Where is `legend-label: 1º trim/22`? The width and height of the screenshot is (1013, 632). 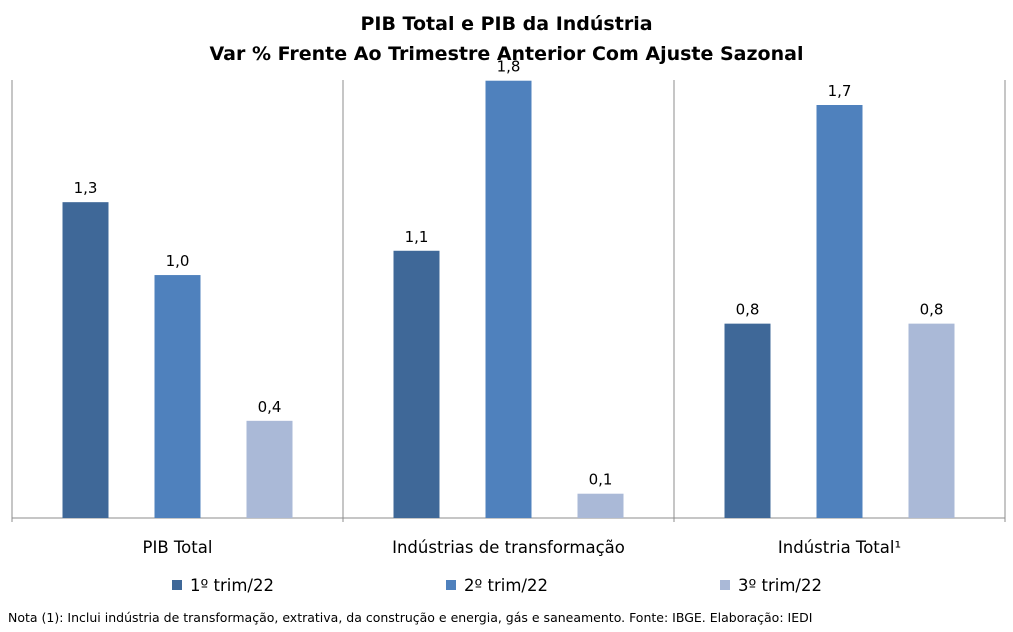 legend-label: 1º trim/22 is located at coordinates (232, 585).